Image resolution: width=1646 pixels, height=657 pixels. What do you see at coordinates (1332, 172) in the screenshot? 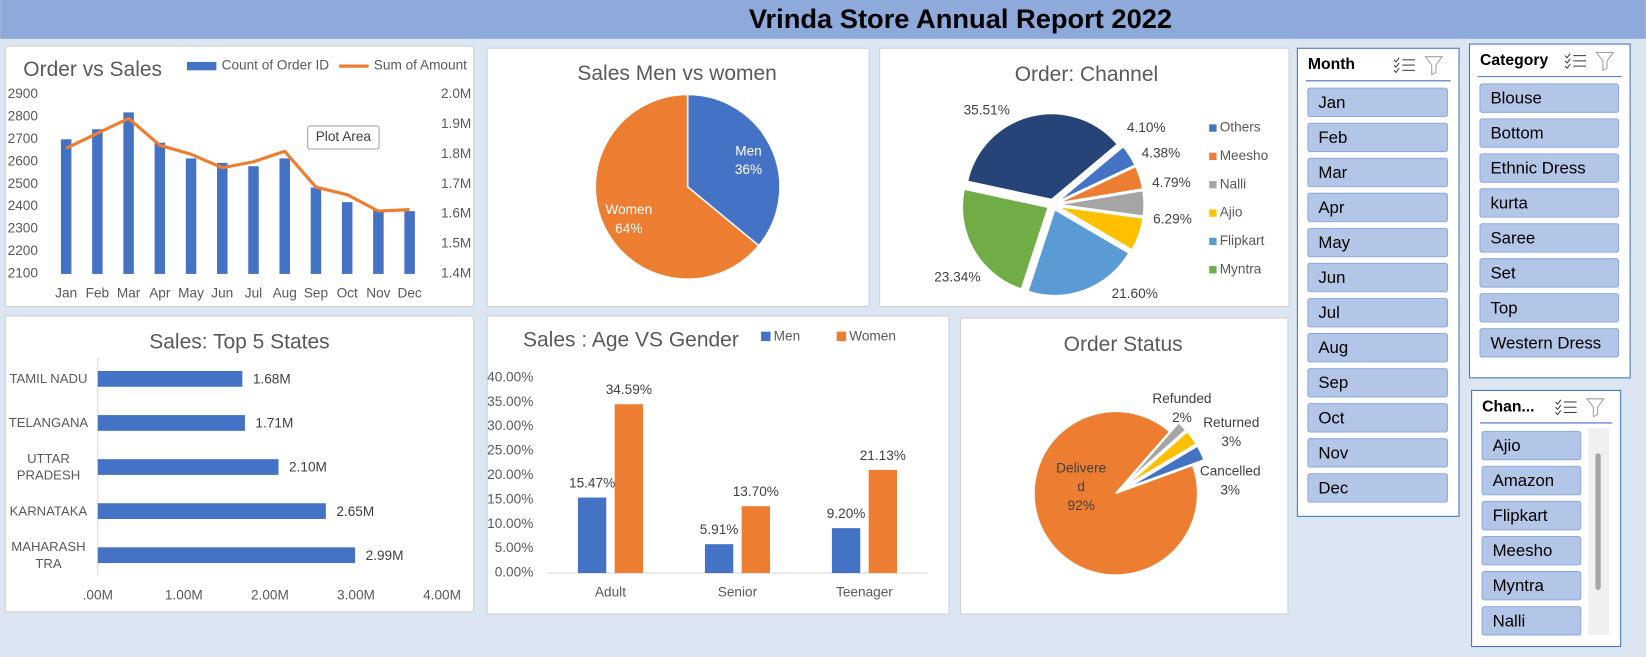
I see `slicer-item-label: Mar` at bounding box center [1332, 172].